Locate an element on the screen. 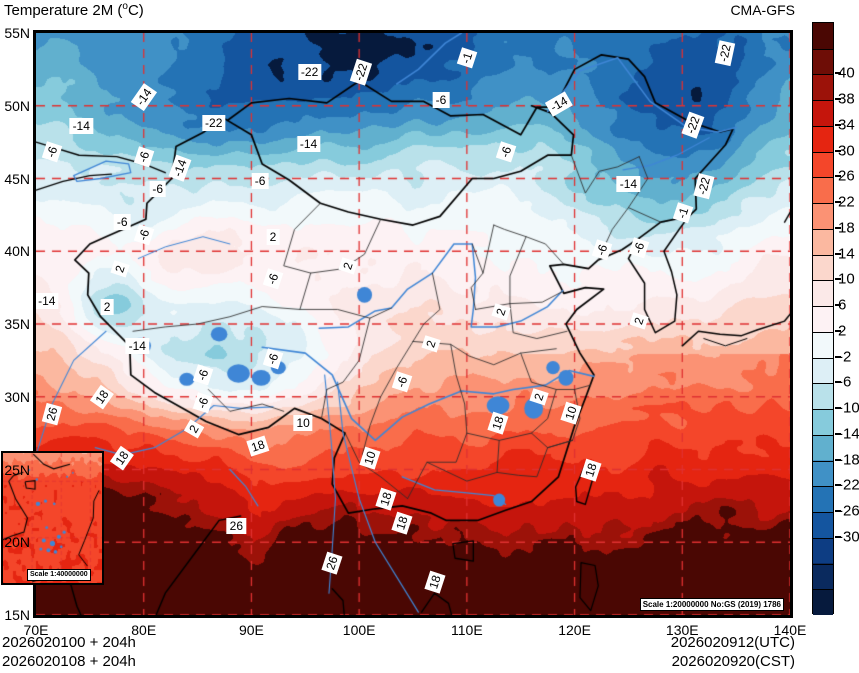 The image size is (859, 673). lat-tick-45N: 45N is located at coordinates (17, 178).